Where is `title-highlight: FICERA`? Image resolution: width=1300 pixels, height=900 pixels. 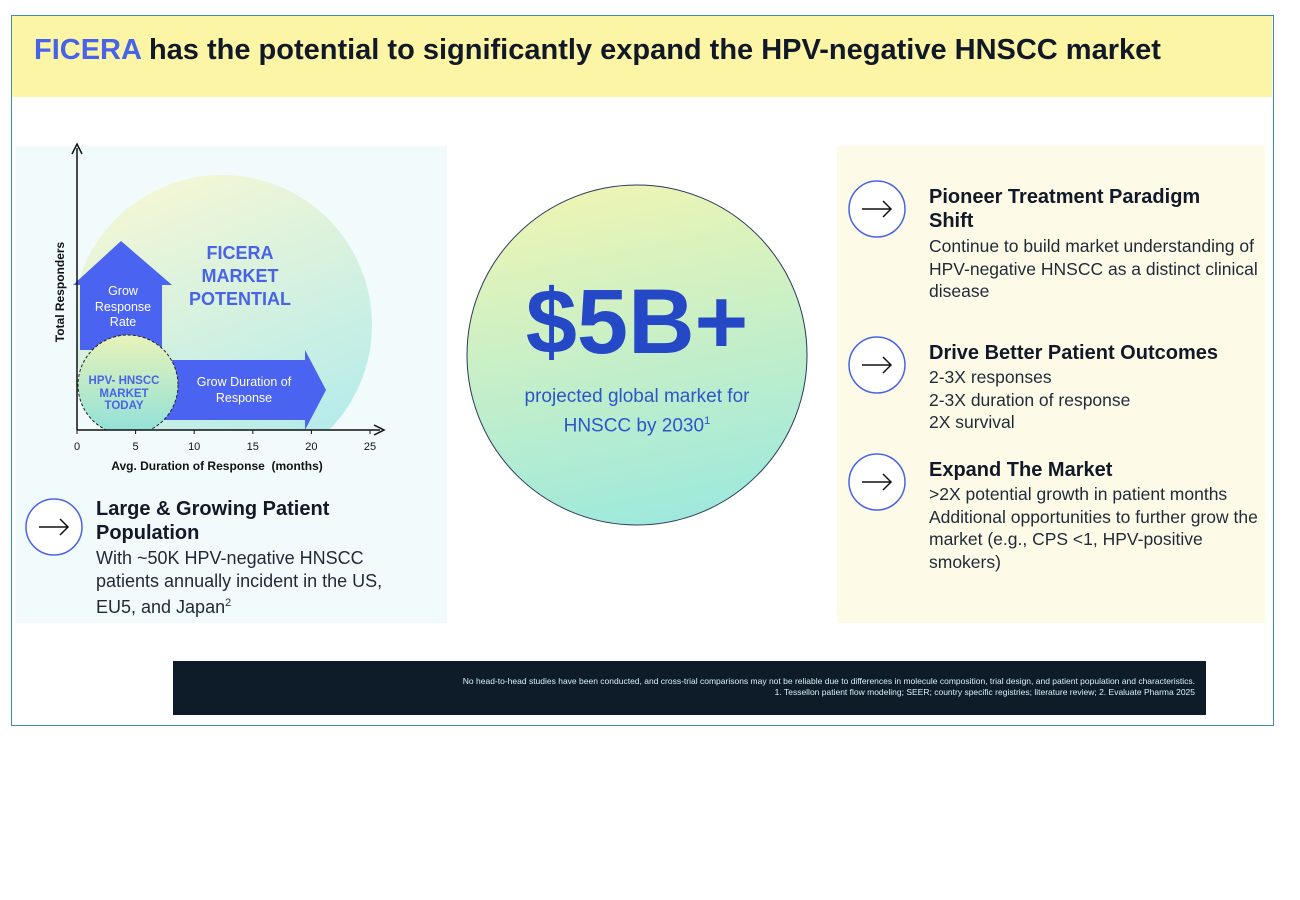 title-highlight: FICERA is located at coordinates (87, 50).